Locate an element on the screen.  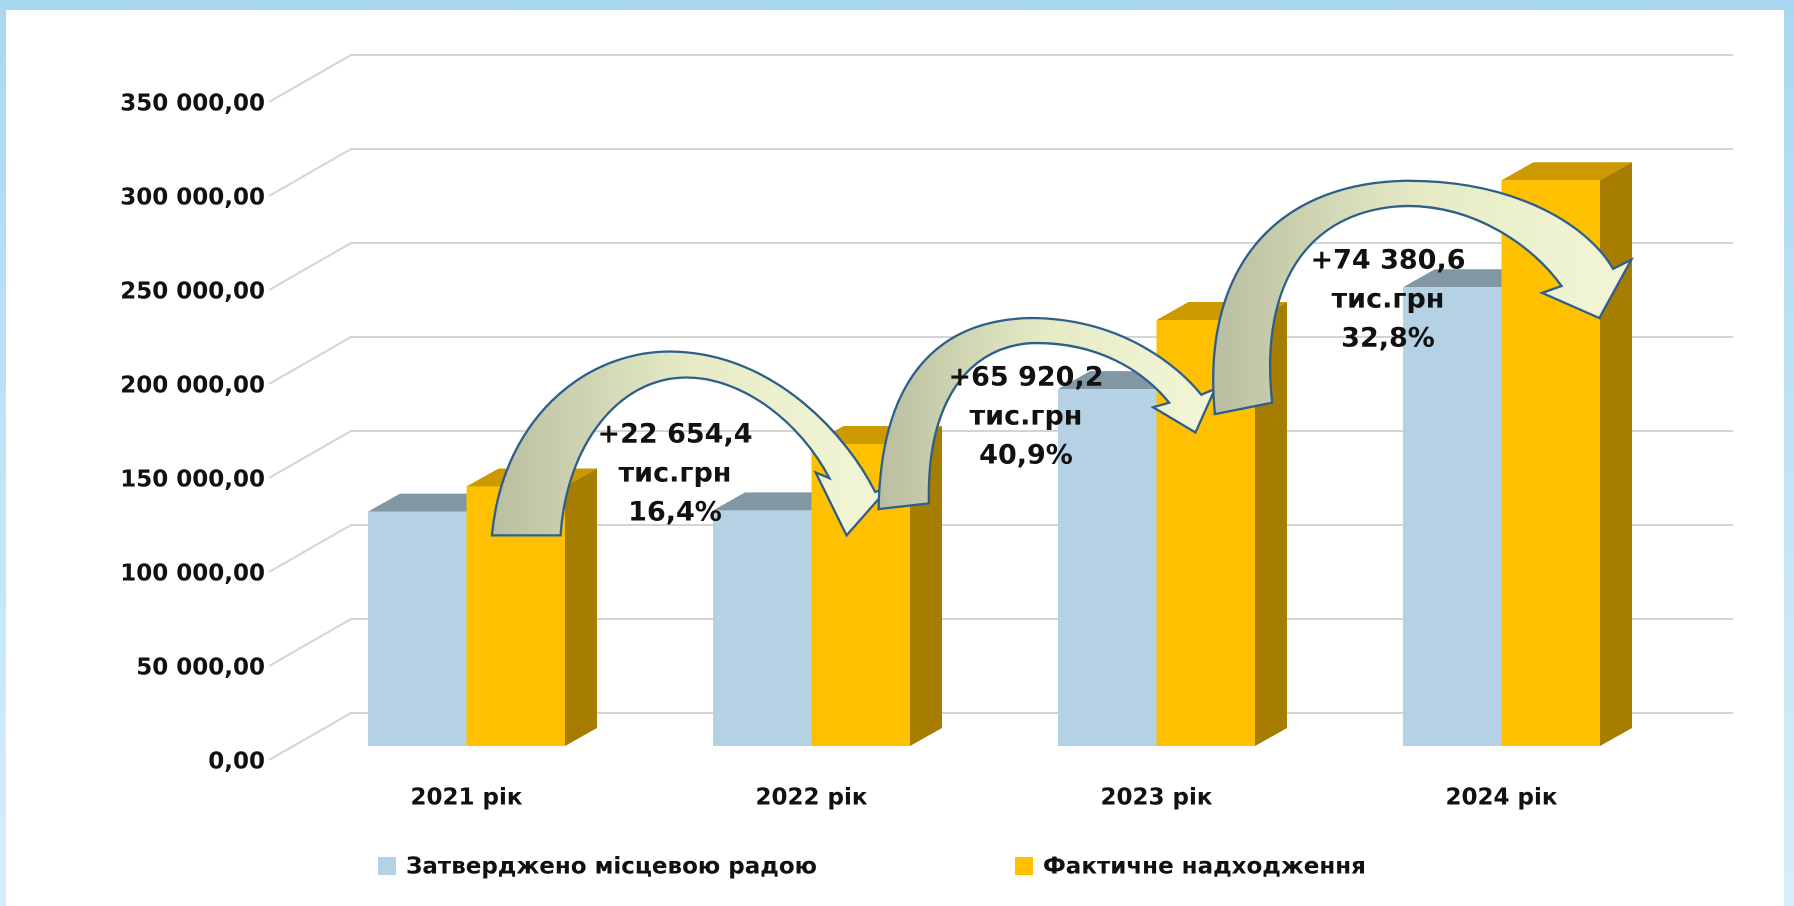
legend-label: Фактичне надходження is located at coordinates (1204, 867).